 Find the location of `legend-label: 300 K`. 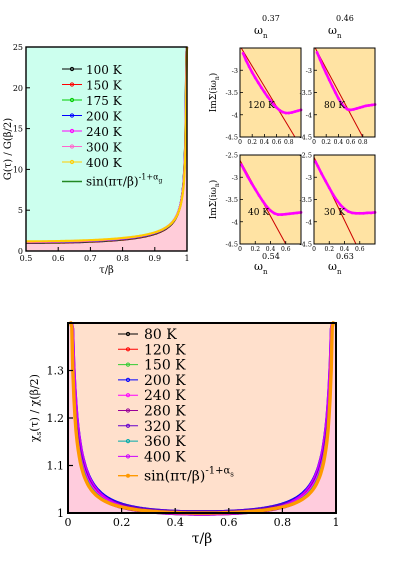

legend-label: 300 K is located at coordinates (104, 148).